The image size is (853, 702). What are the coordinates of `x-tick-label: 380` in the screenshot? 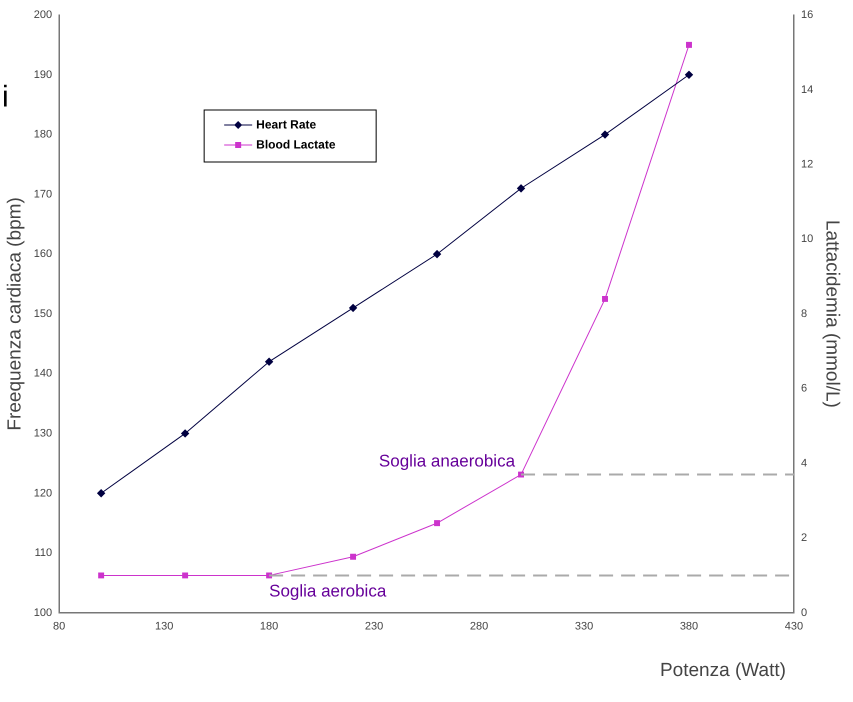 It's located at (689, 626).